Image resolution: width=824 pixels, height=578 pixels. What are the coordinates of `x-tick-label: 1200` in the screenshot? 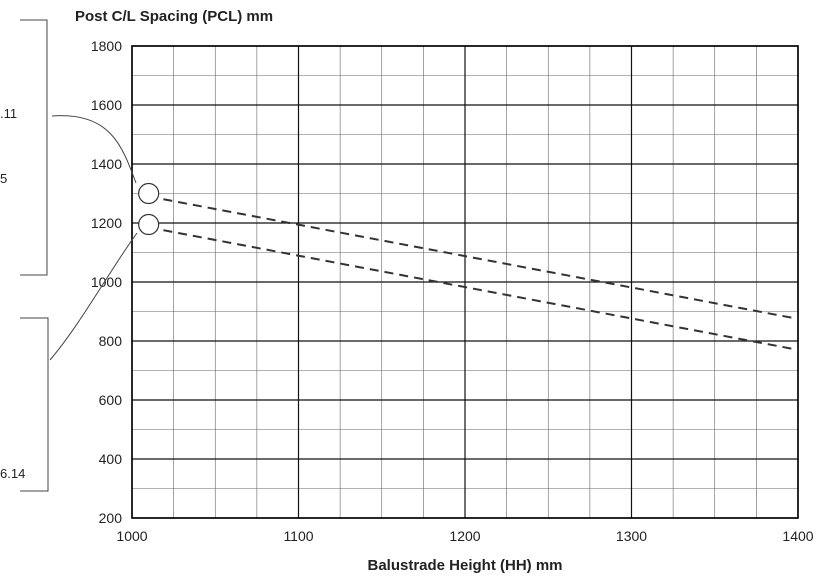 It's located at (464, 536).